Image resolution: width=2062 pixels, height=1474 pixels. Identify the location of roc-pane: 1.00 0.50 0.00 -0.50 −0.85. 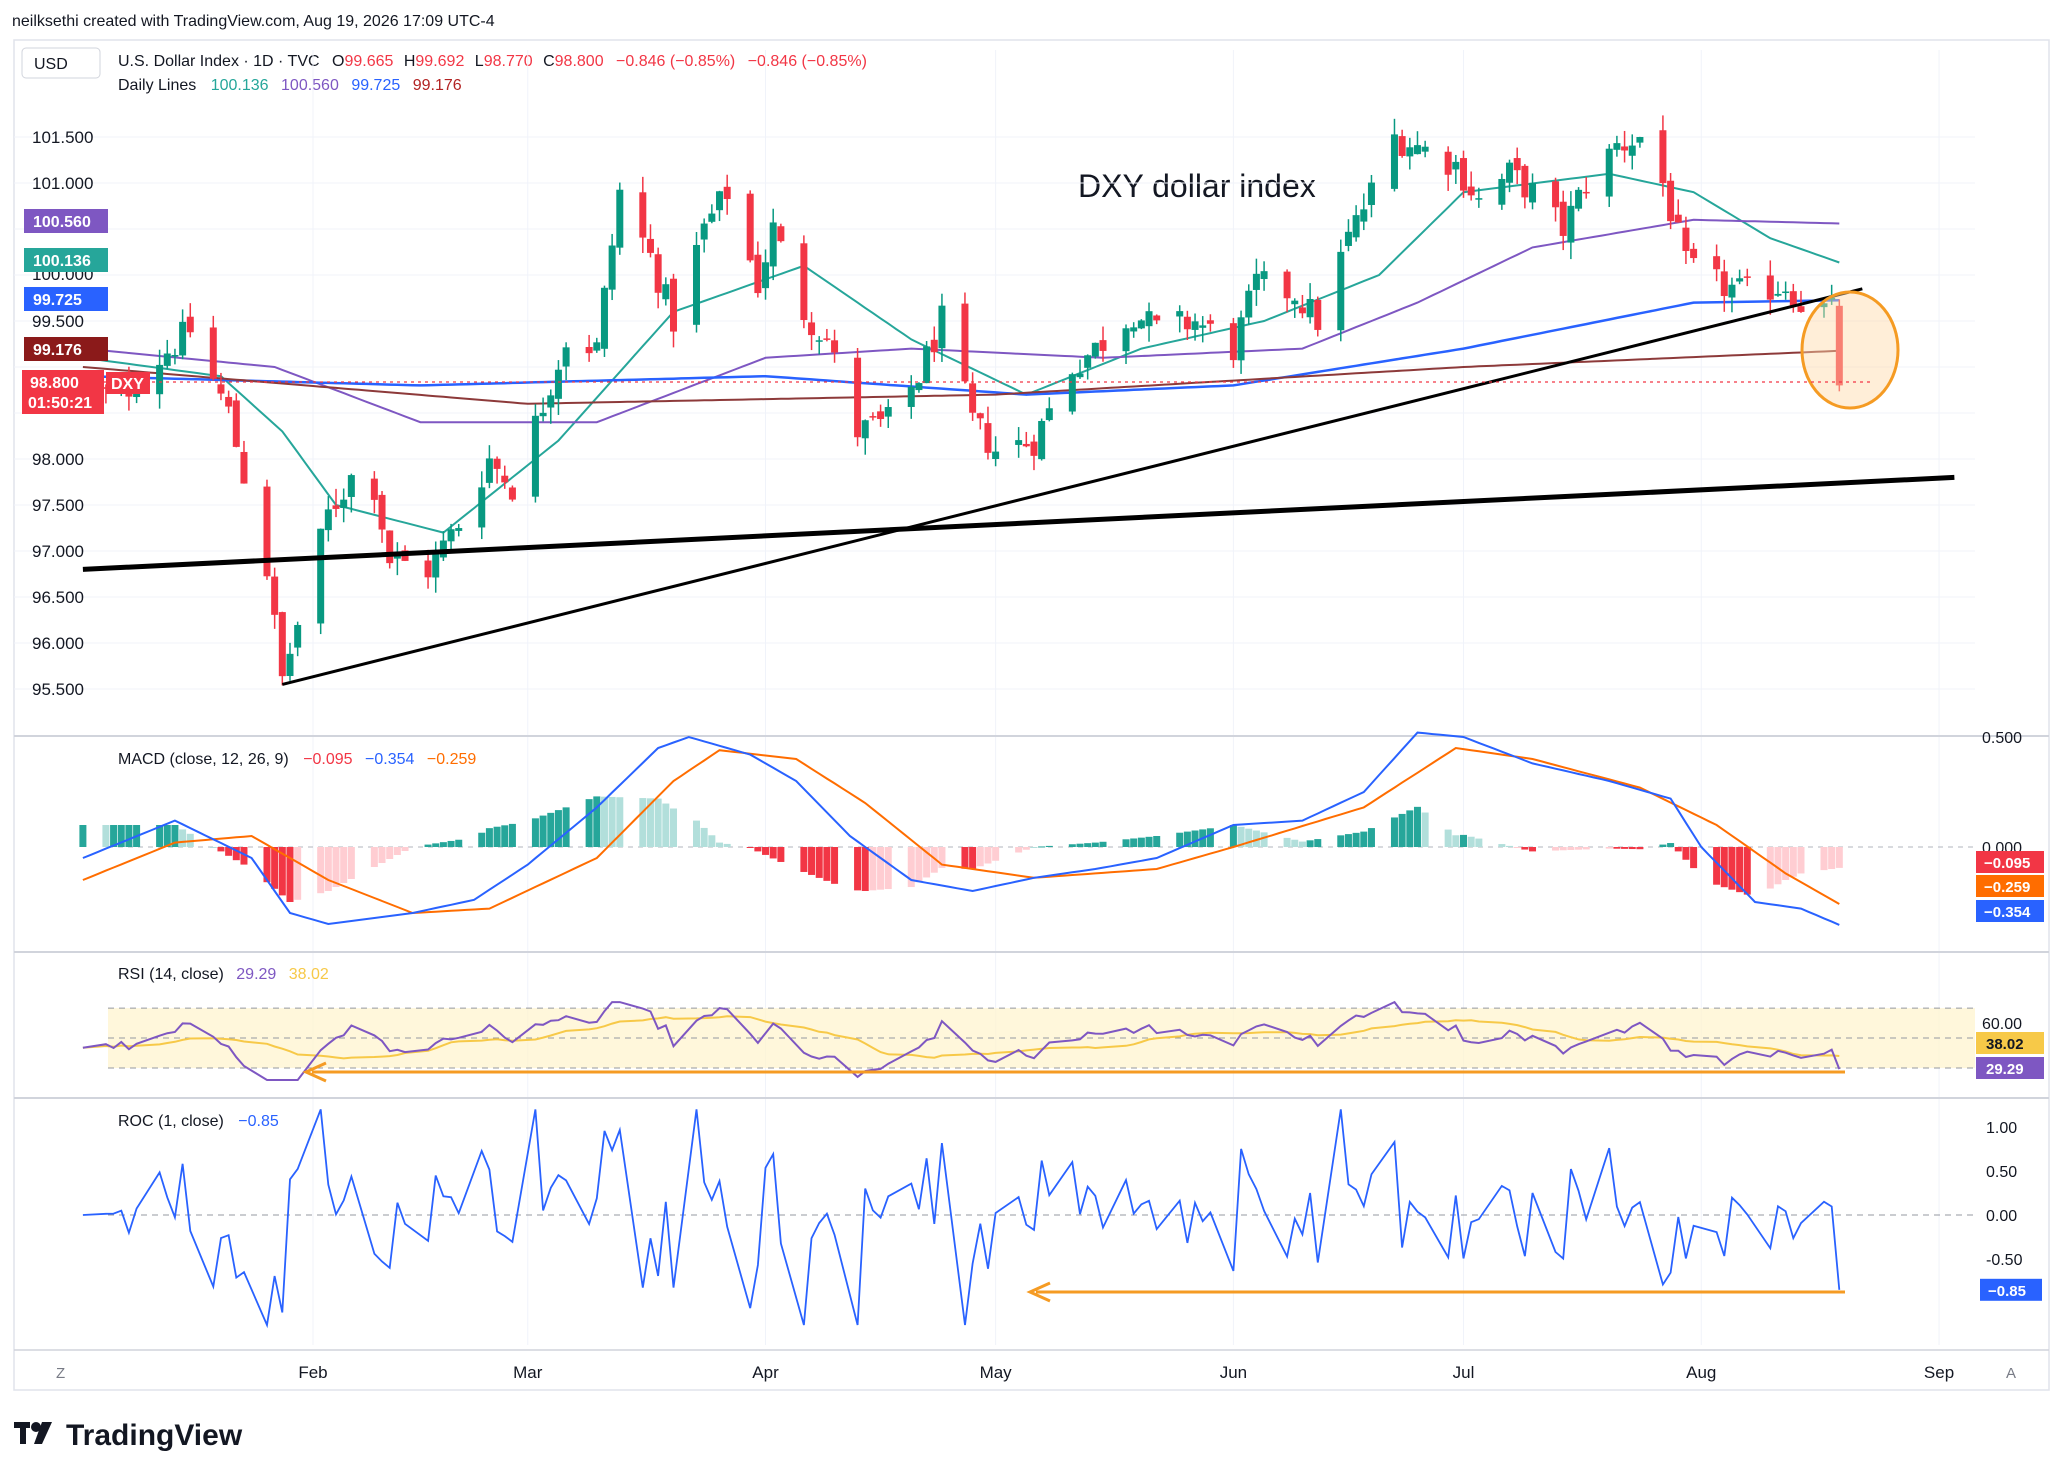
(1062, 1219).